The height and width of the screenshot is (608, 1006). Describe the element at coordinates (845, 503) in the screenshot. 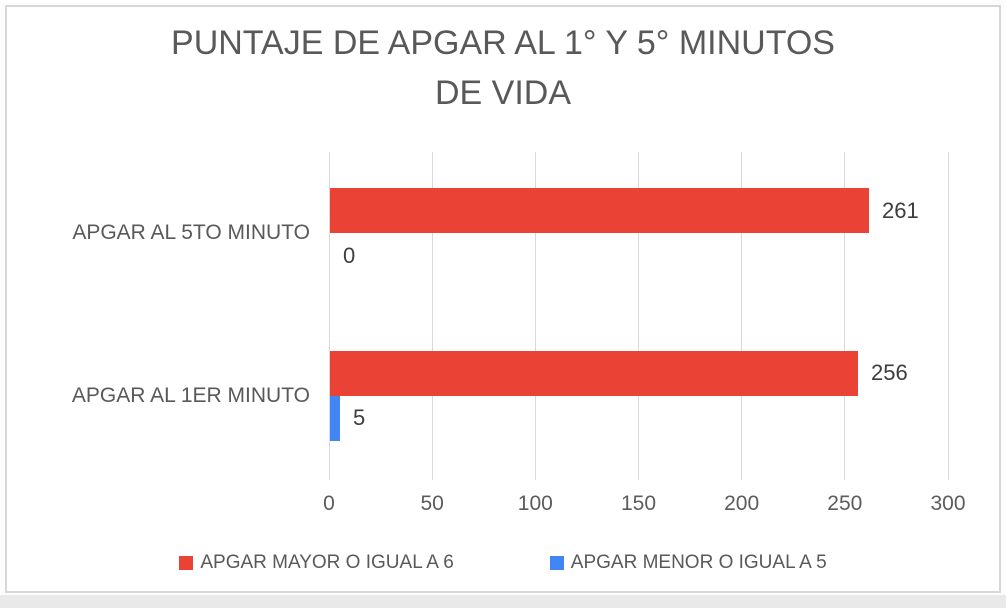

I see `x-tick-label: 250` at that location.